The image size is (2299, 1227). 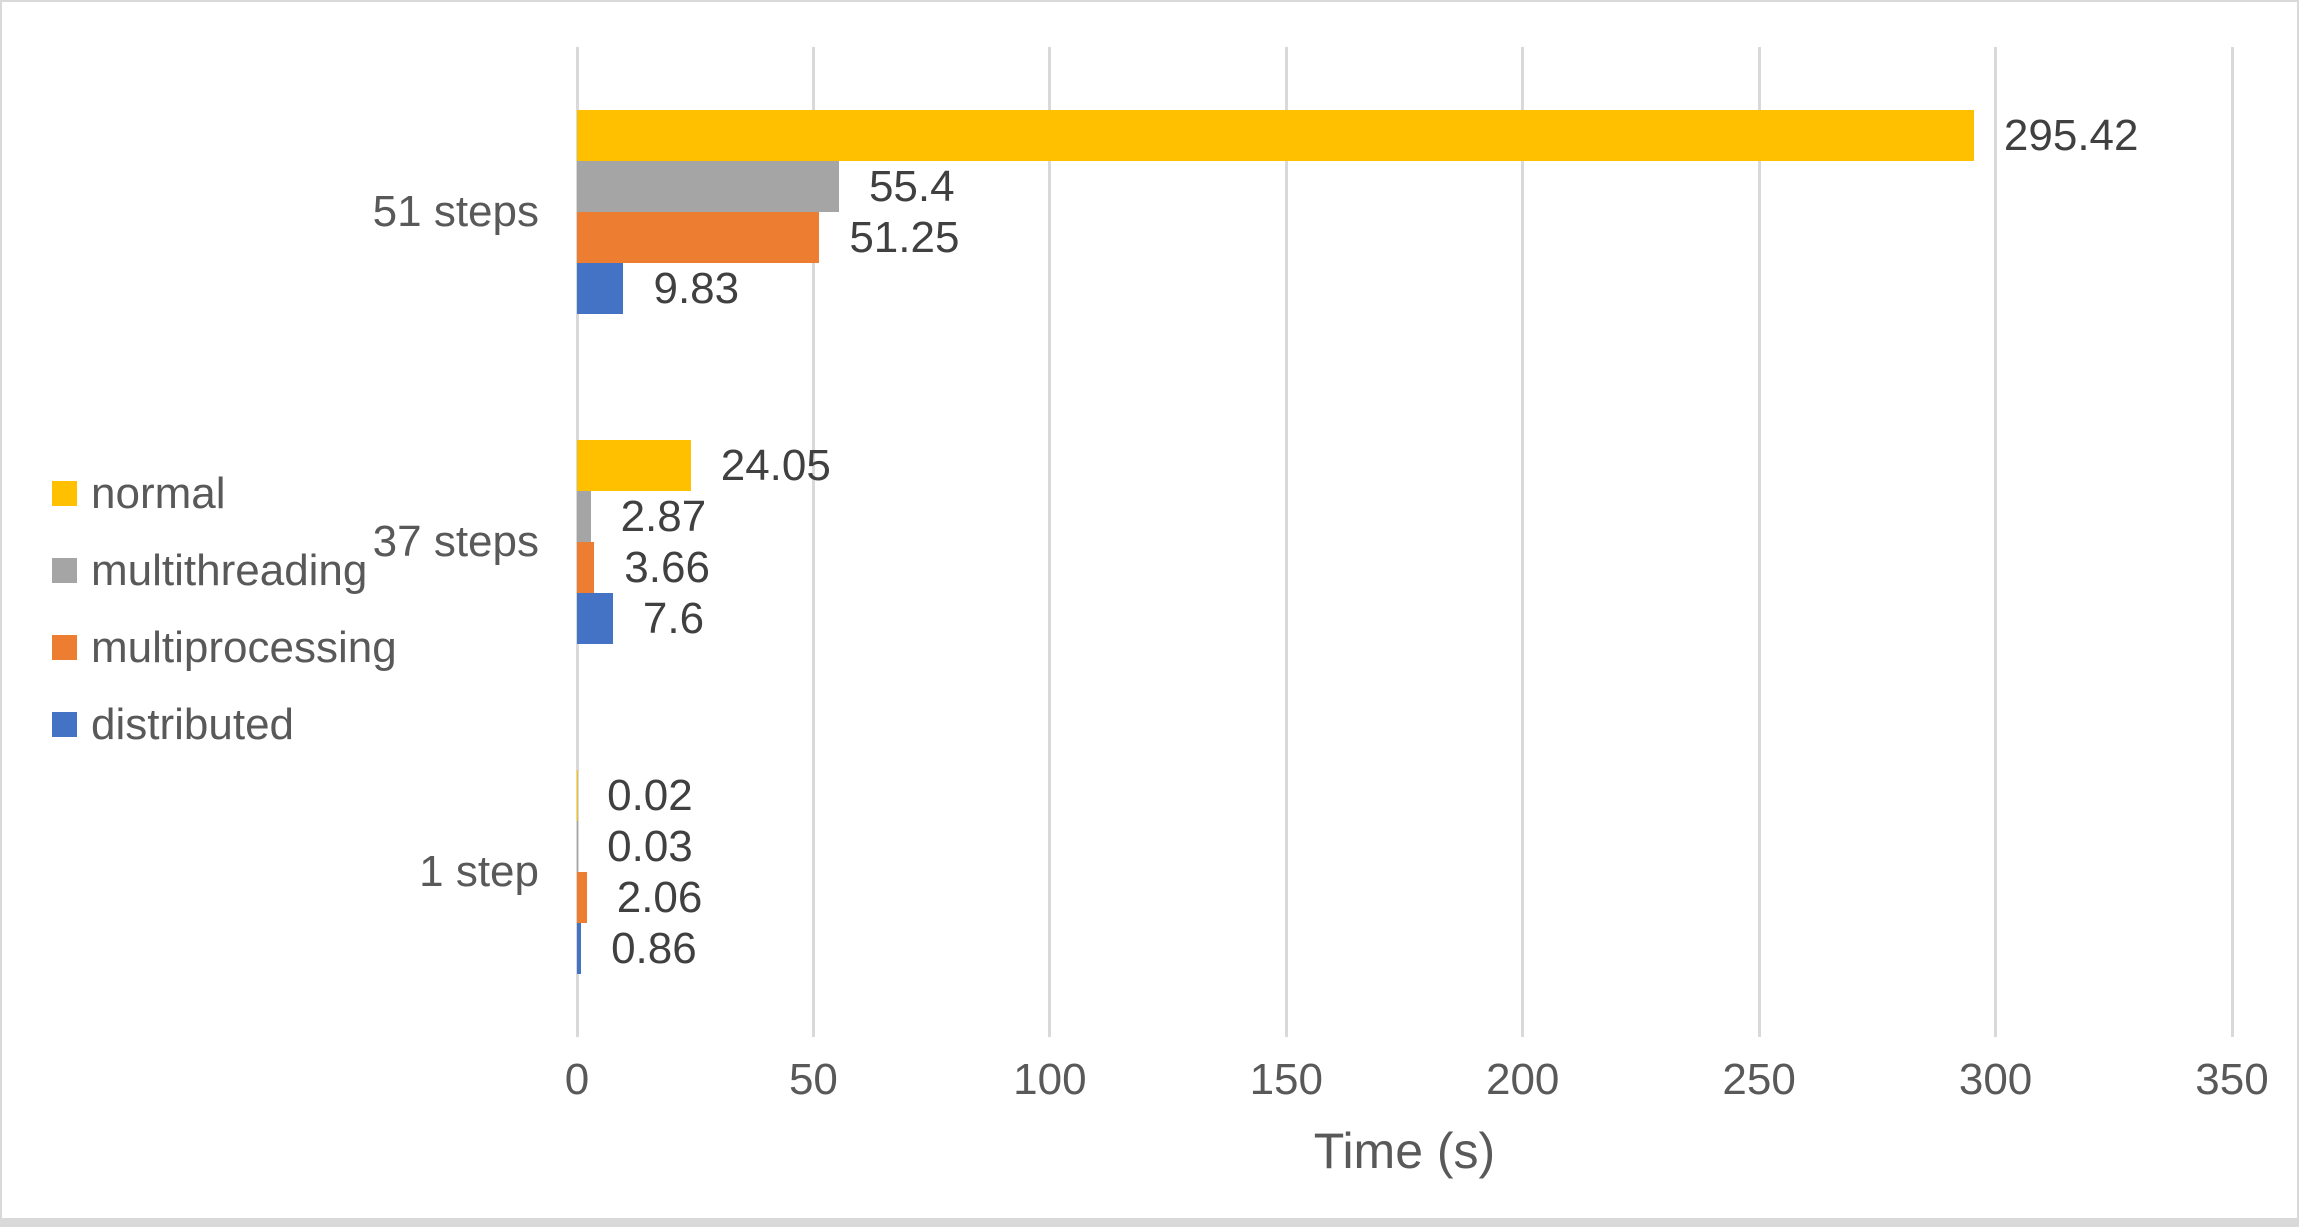 I want to click on data-label-multiprocessing-51-steps: 51.25, so click(x=904, y=237).